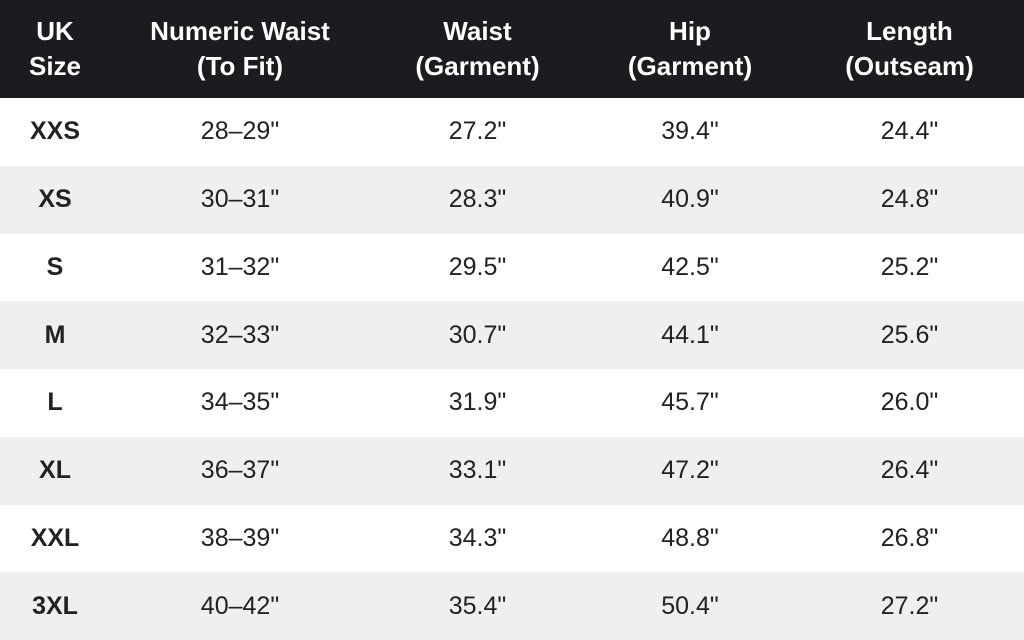 The image size is (1024, 640). What do you see at coordinates (55, 66) in the screenshot?
I see `header-text: Size` at bounding box center [55, 66].